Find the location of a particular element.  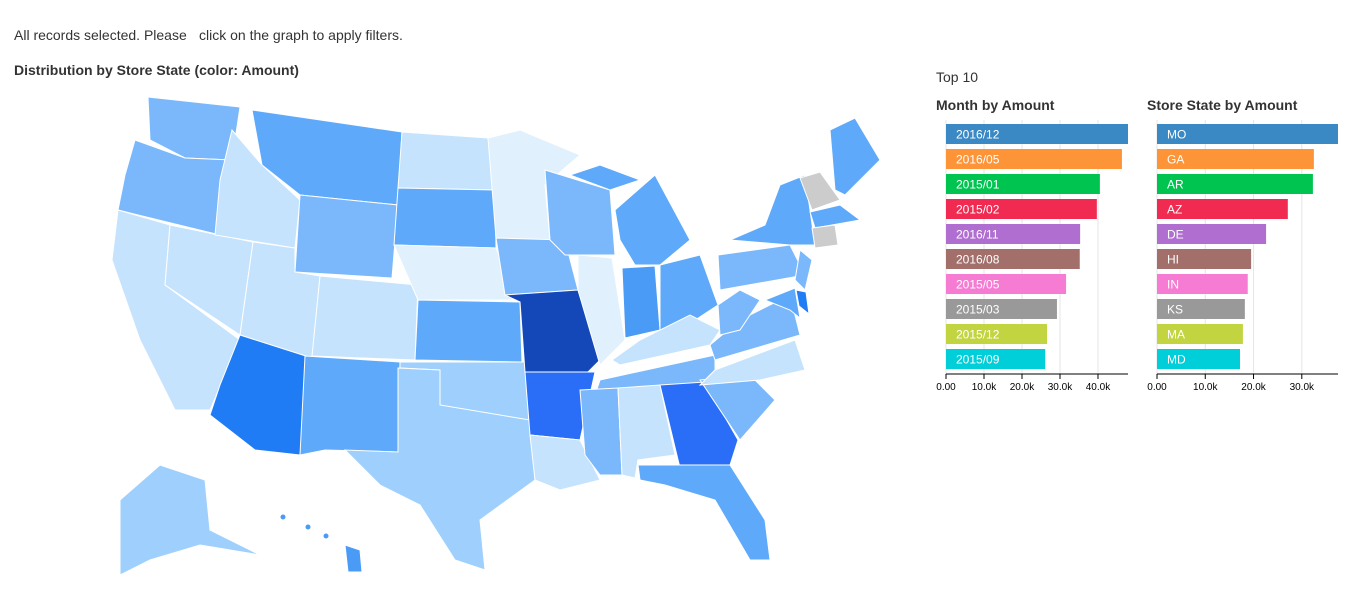

x-tick-label: 40.0k is located at coordinates (1098, 387).